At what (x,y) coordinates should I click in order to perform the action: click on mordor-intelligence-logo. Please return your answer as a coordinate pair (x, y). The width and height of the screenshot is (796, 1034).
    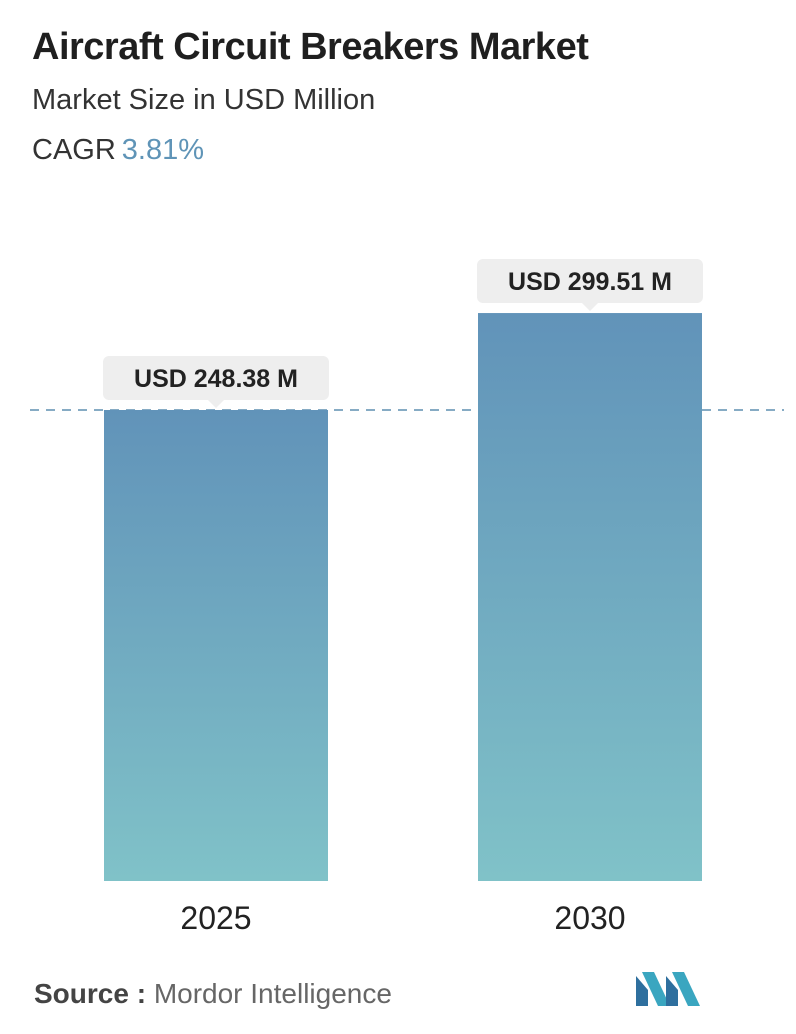
    Looking at the image, I should click on (668, 989).